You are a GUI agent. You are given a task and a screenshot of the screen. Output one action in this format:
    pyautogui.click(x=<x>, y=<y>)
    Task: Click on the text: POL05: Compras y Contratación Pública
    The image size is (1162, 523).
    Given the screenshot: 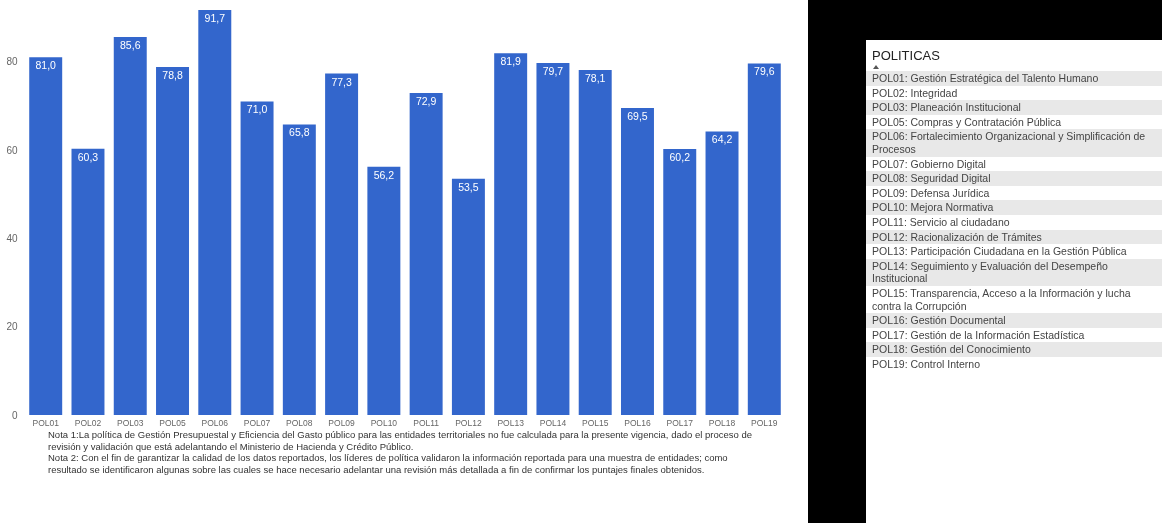 What is the action you would take?
    pyautogui.click(x=967, y=122)
    